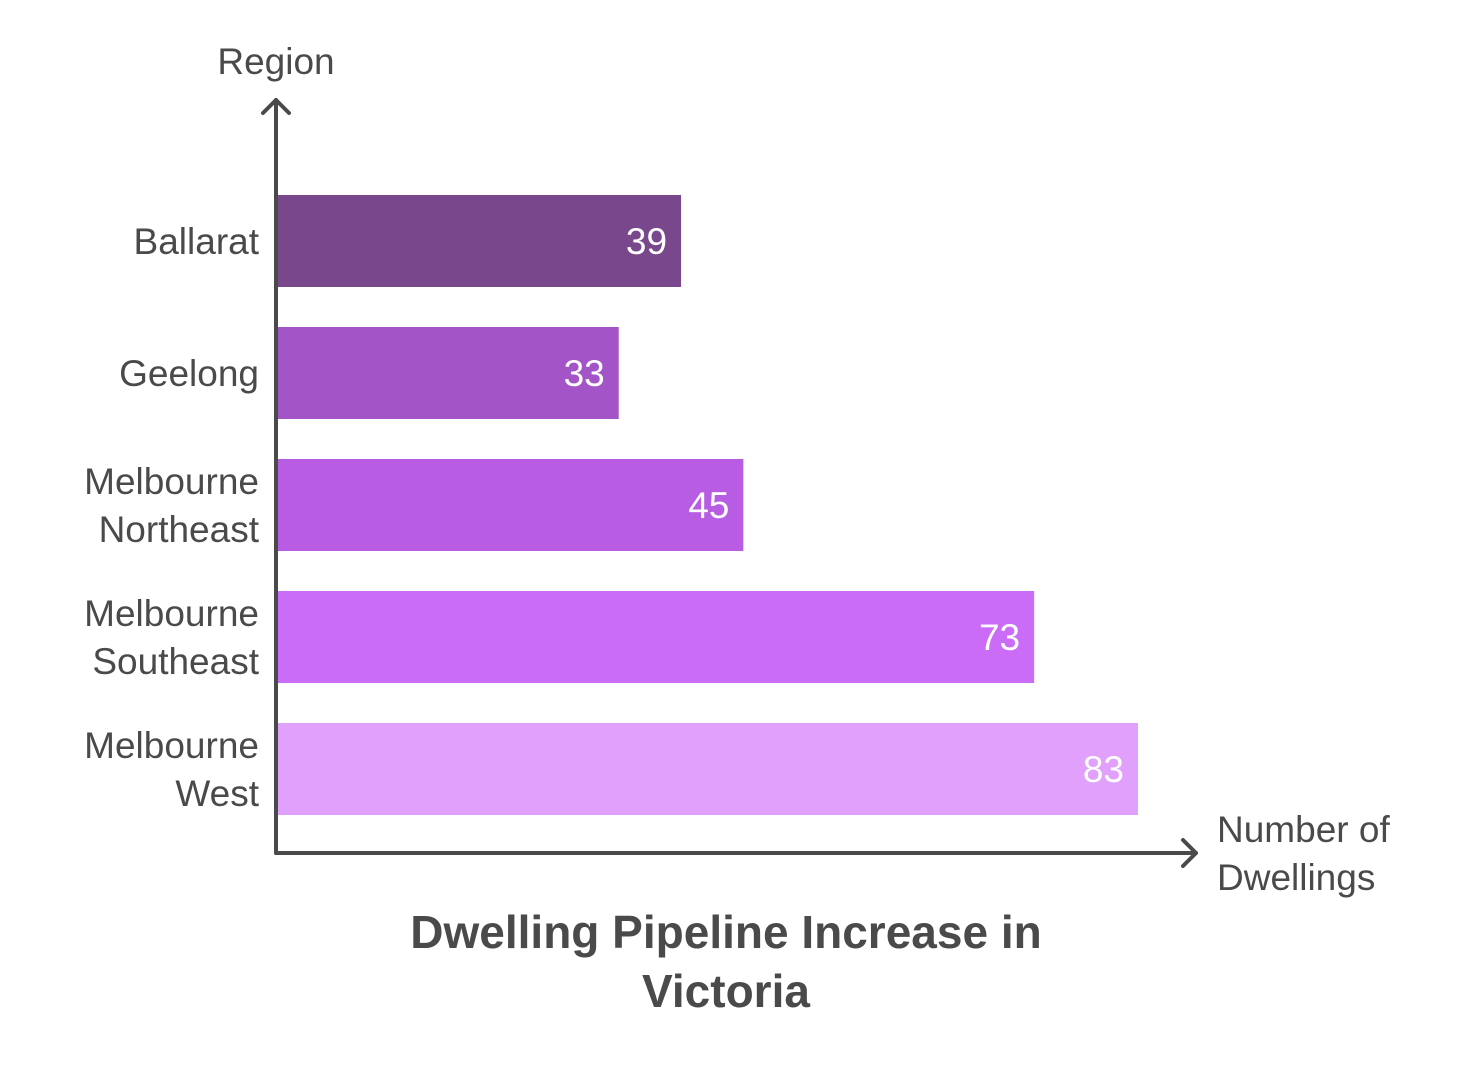 The height and width of the screenshot is (1071, 1476). I want to click on y-axis: Region, so click(276, 448).